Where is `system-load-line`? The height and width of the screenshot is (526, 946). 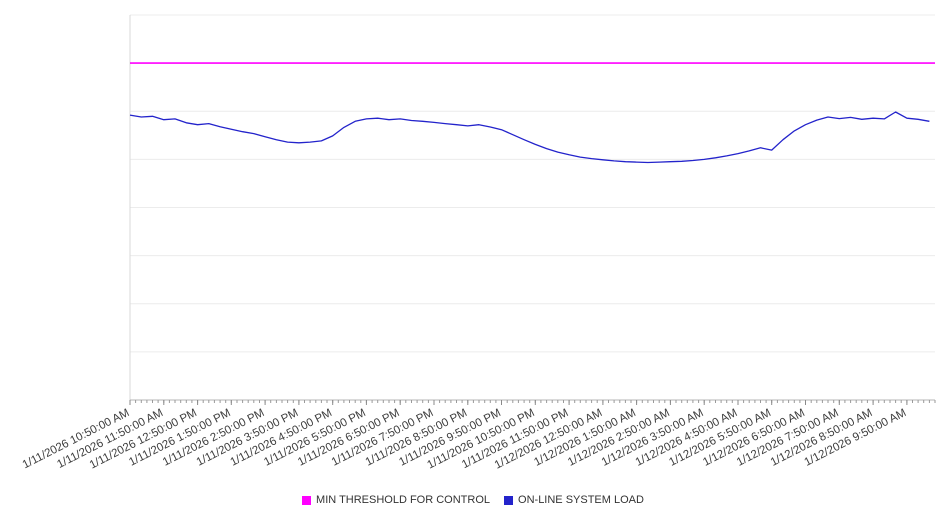
system-load-line is located at coordinates (529, 137).